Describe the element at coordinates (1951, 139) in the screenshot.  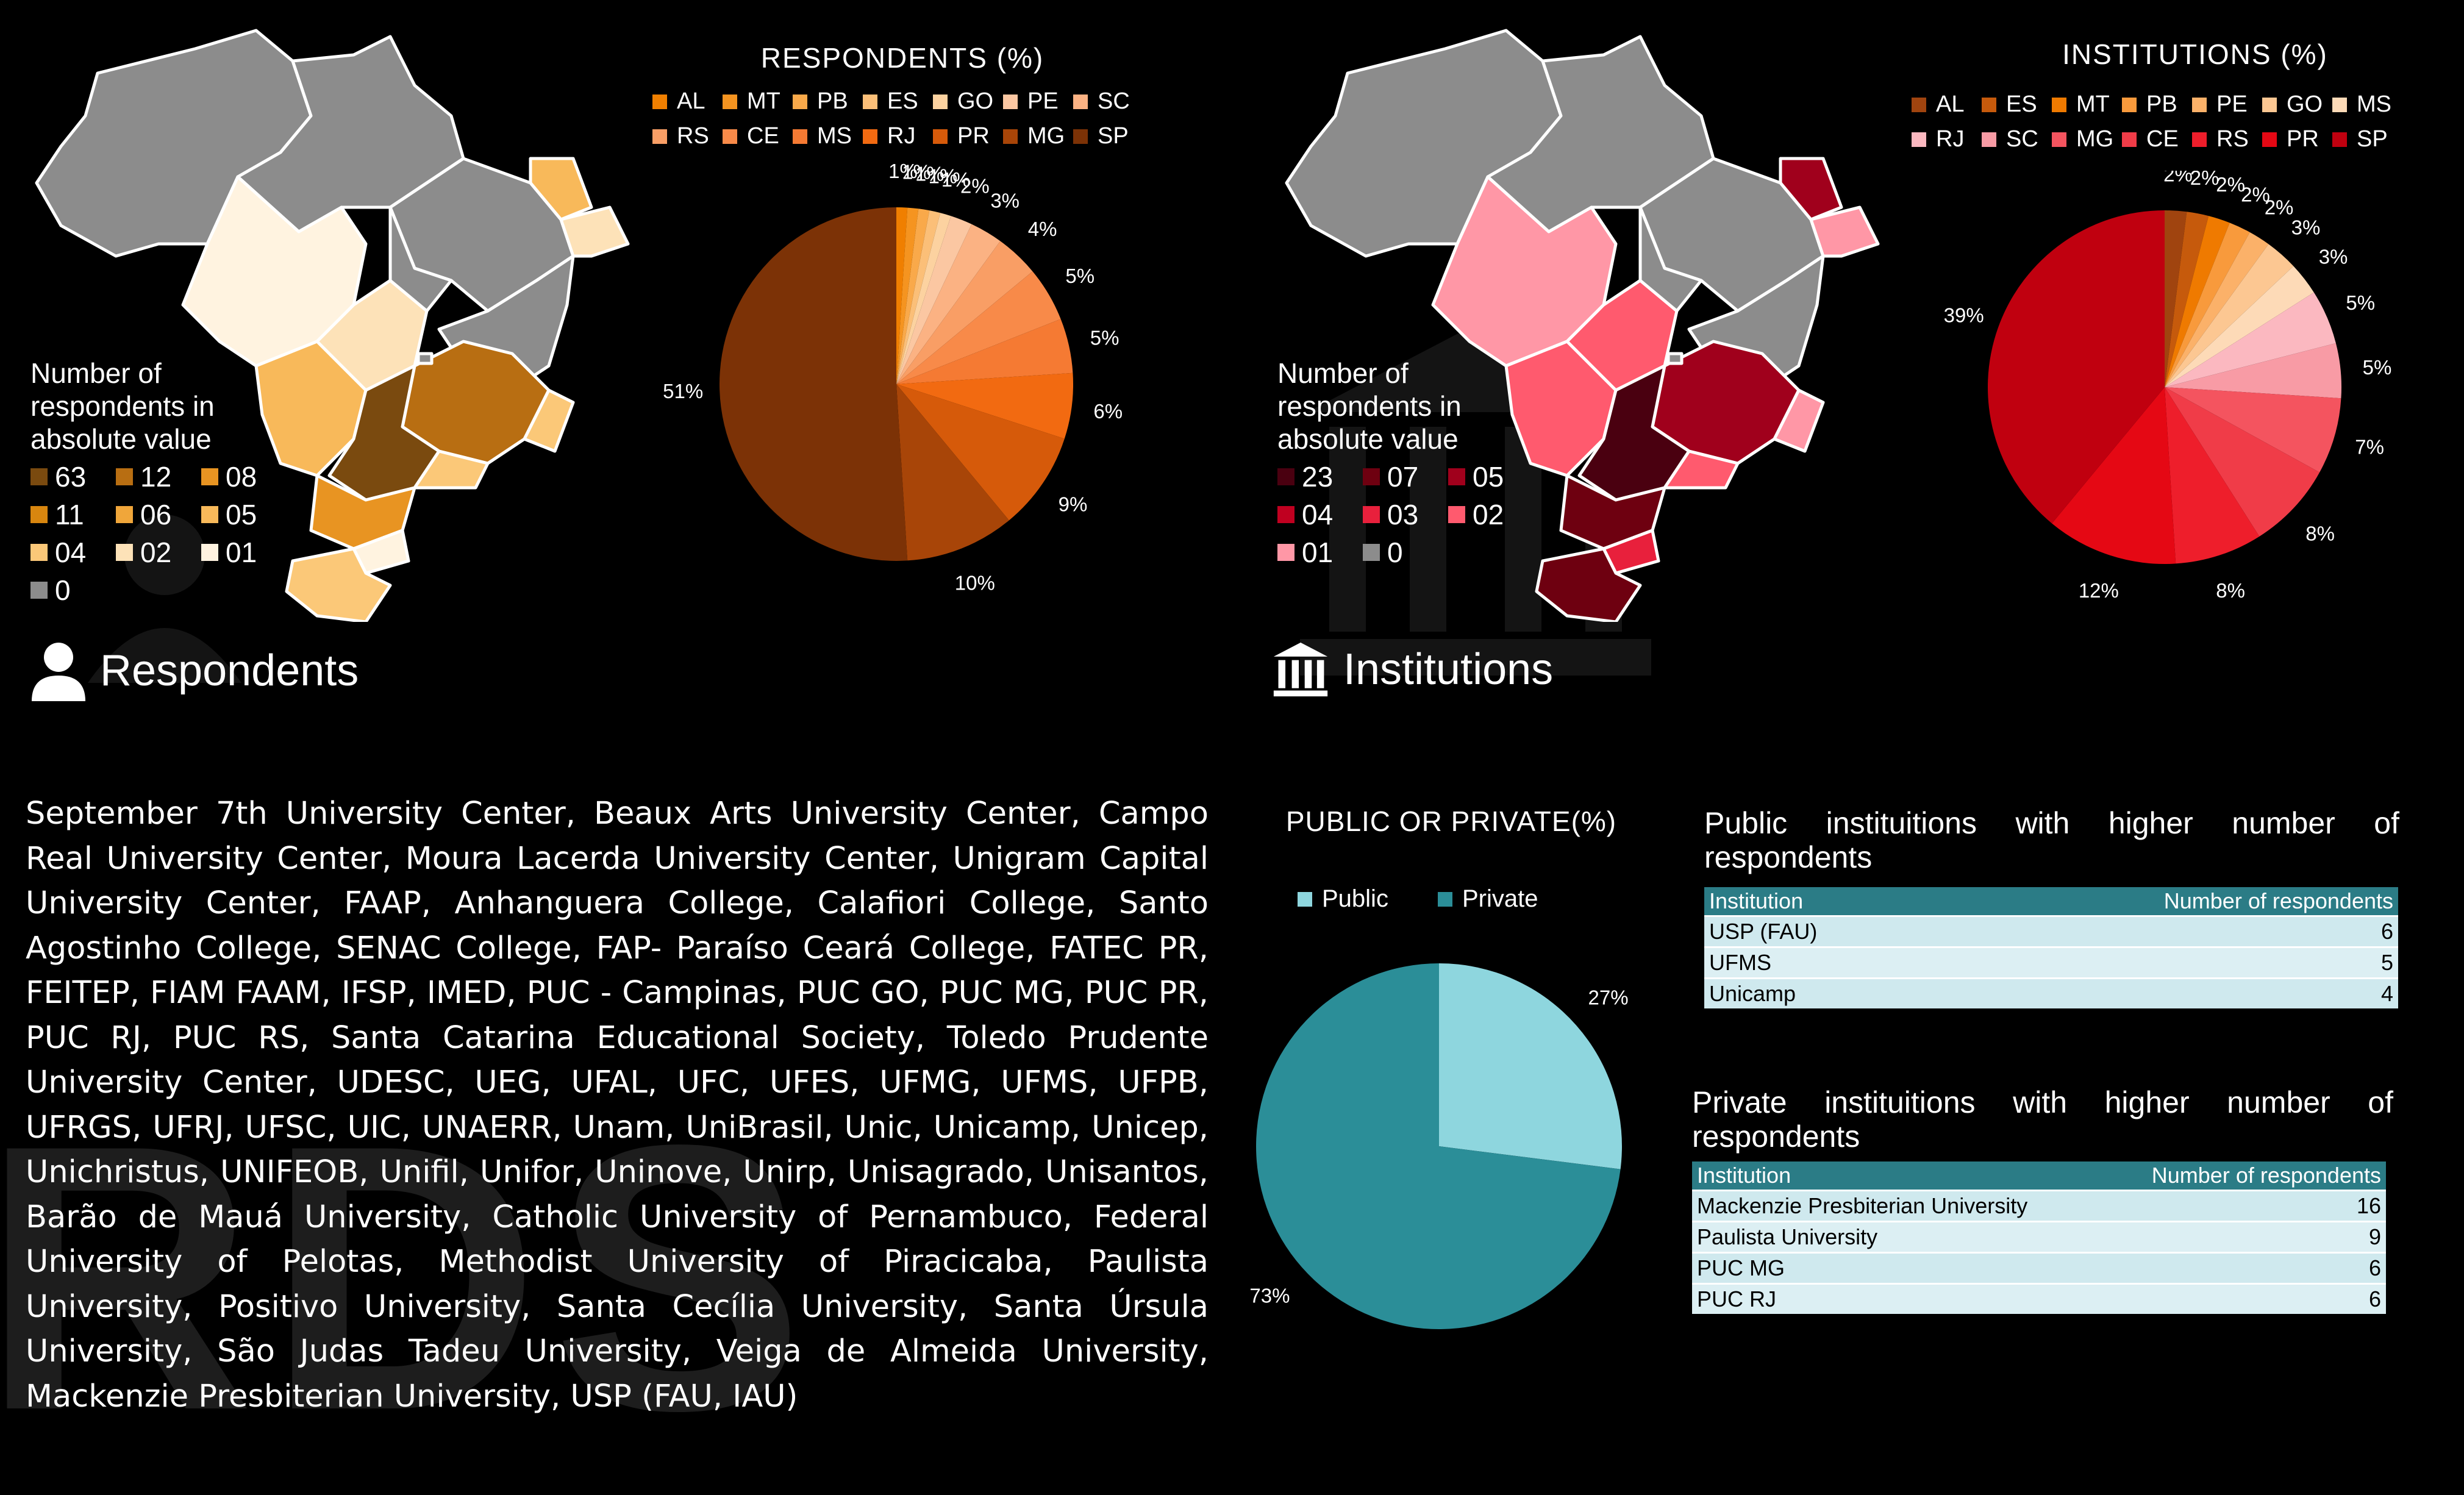
I see `institutions-legend-label: RJ` at that location.